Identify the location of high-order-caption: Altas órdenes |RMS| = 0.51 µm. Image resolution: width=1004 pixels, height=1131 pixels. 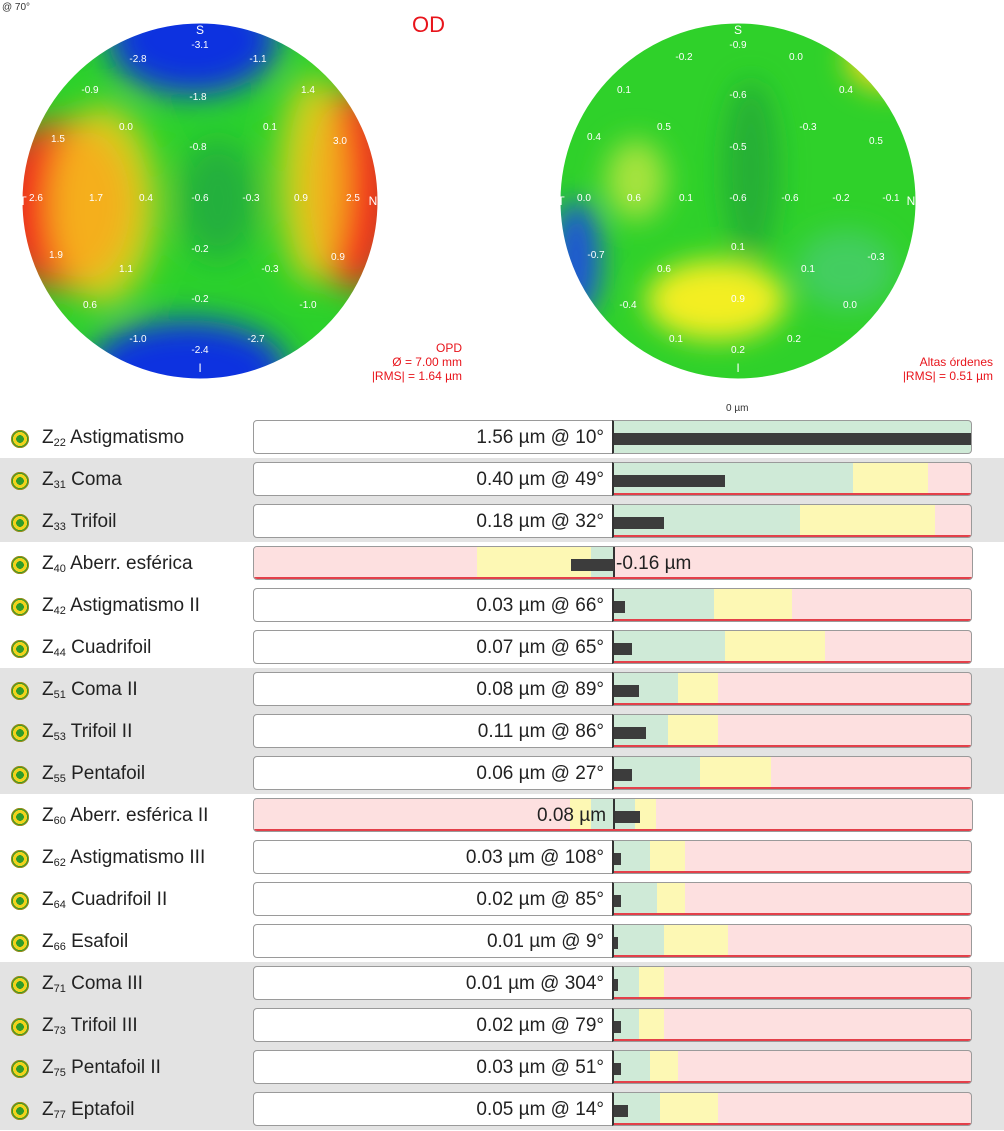
(911, 369).